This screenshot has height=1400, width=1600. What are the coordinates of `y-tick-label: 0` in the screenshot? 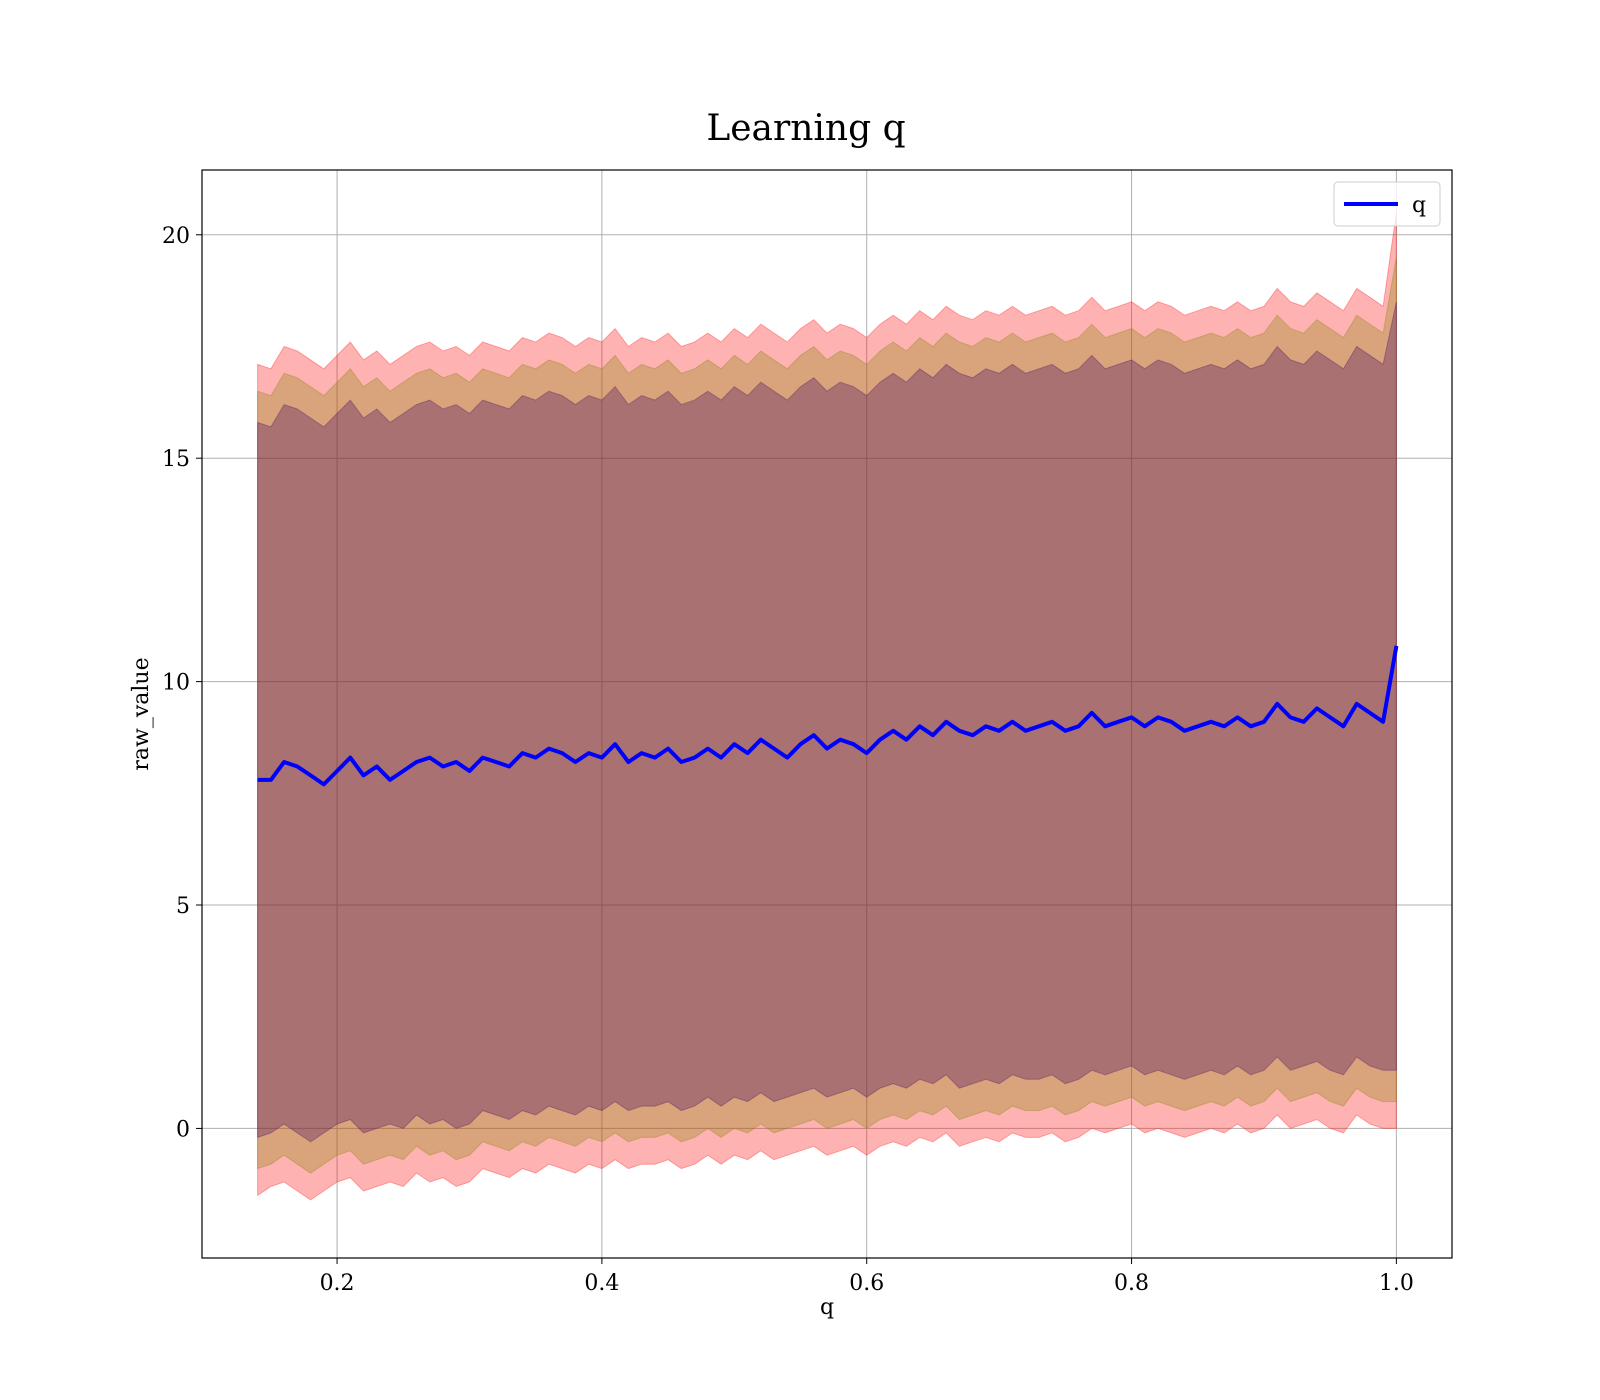 It's located at (183, 1129).